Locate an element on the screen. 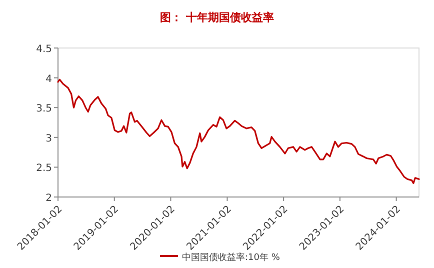 Image resolution: width=434 pixels, height=268 pixels. y-tick-label: 4.5 is located at coordinates (44, 49).